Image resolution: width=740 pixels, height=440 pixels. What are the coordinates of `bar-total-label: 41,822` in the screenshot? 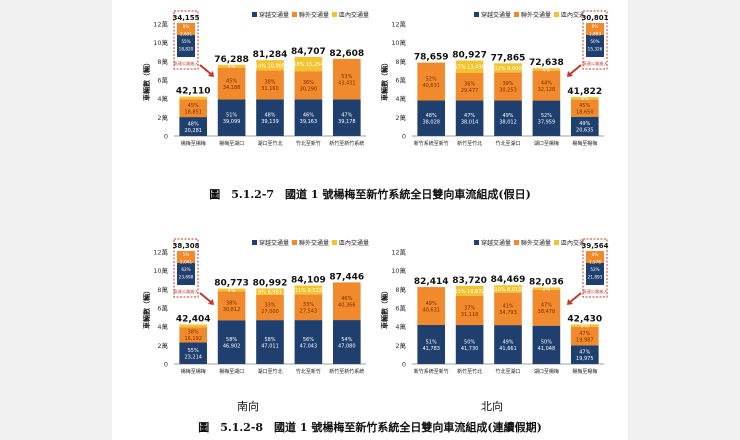 It's located at (584, 92).